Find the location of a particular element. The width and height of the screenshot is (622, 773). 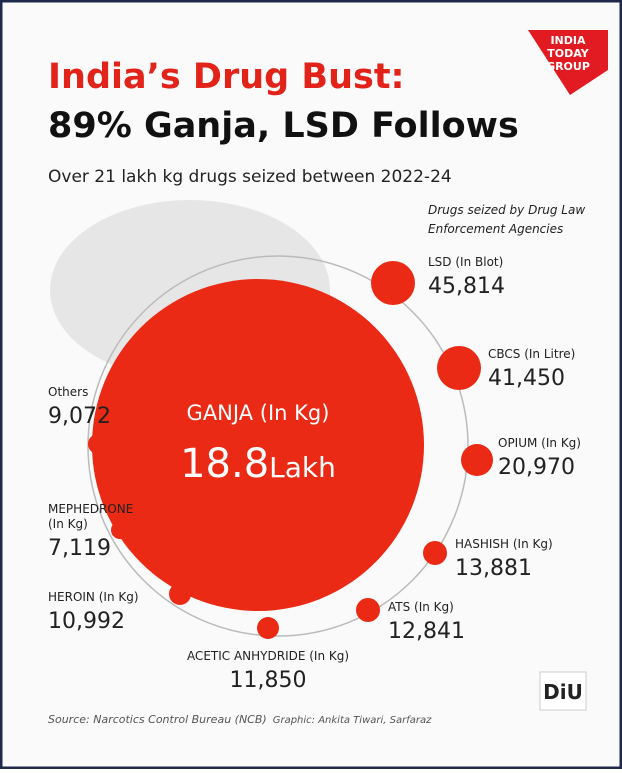

item-value: 7,119 is located at coordinates (79, 548).